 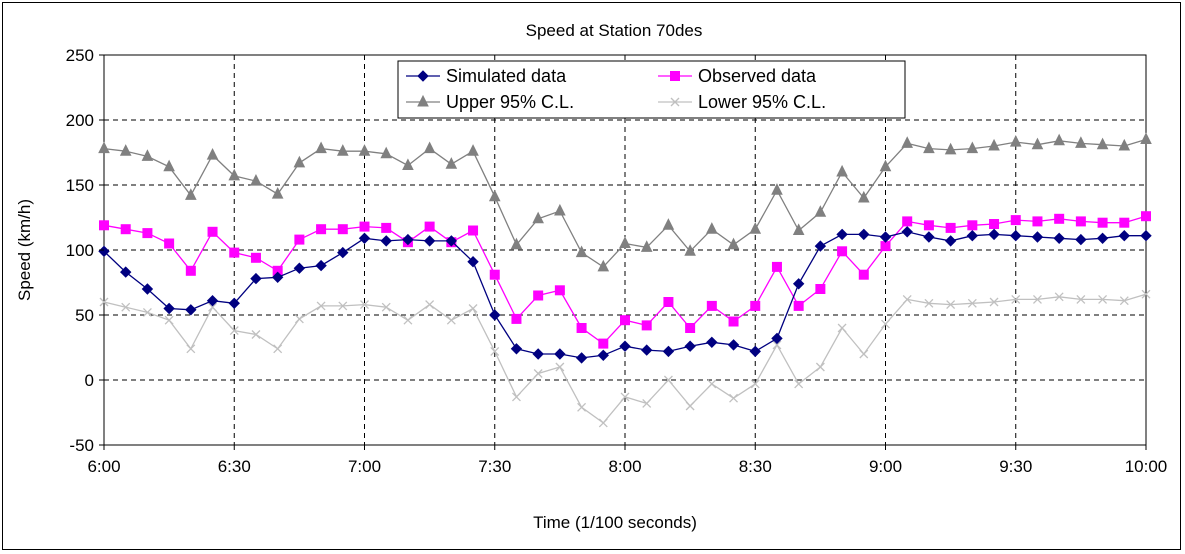 What do you see at coordinates (486, 76) in the screenshot?
I see `legend-item-simulated-data: Simulated data` at bounding box center [486, 76].